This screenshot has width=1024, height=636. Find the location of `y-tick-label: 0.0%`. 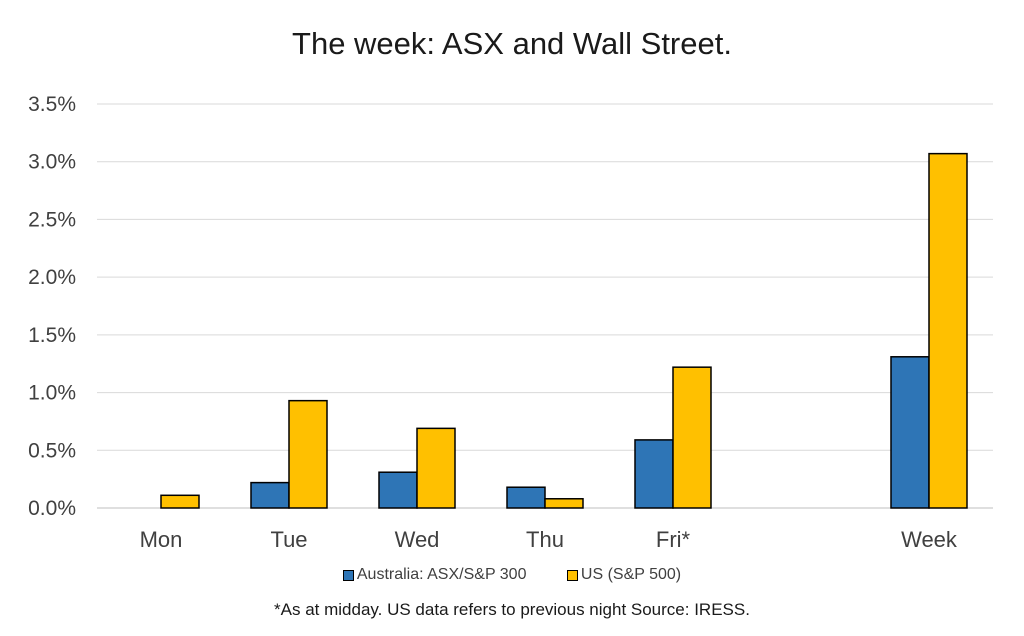

y-tick-label: 0.0% is located at coordinates (52, 508).